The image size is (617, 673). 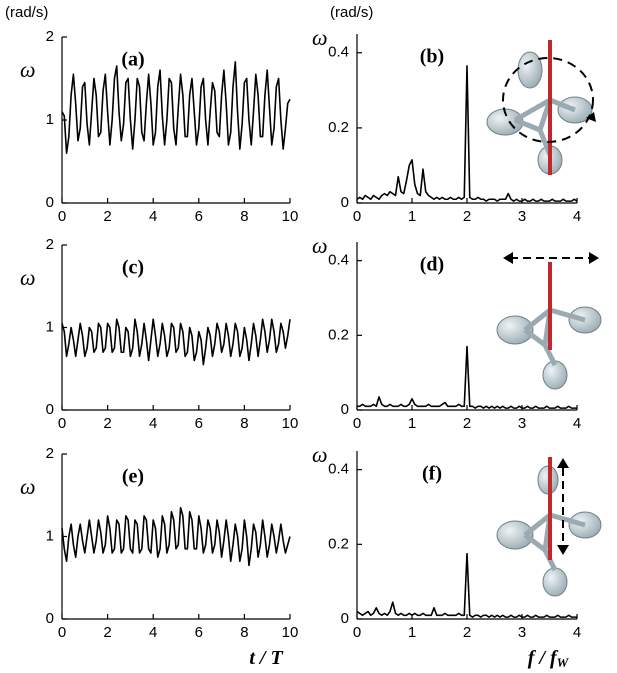 I want to click on panel-label: (e), so click(x=133, y=477).